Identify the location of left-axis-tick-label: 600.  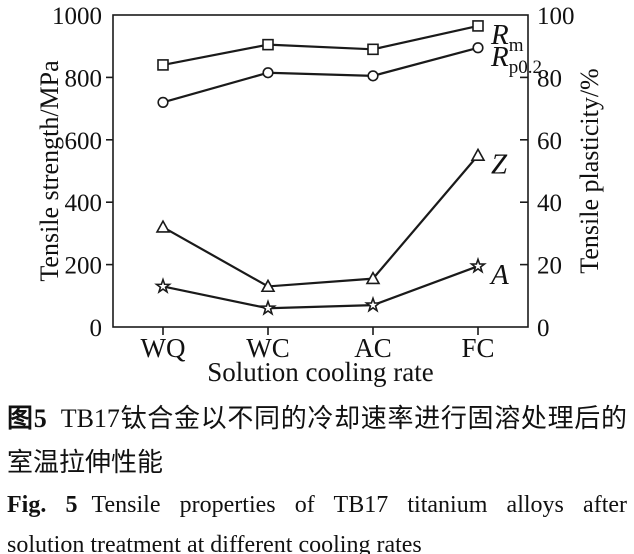
(84, 141).